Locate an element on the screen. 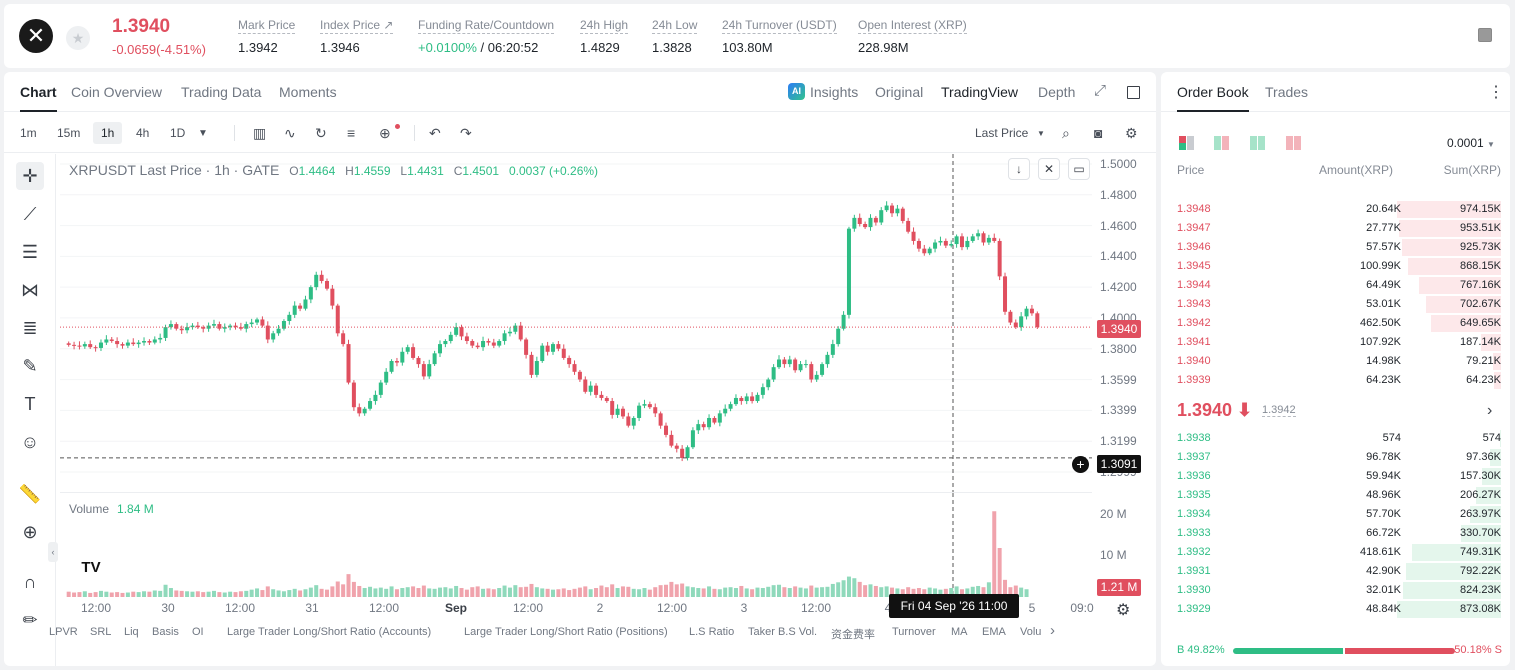 The height and width of the screenshot is (670, 1515). interval-dropdown-icon: ▼ is located at coordinates (203, 133).